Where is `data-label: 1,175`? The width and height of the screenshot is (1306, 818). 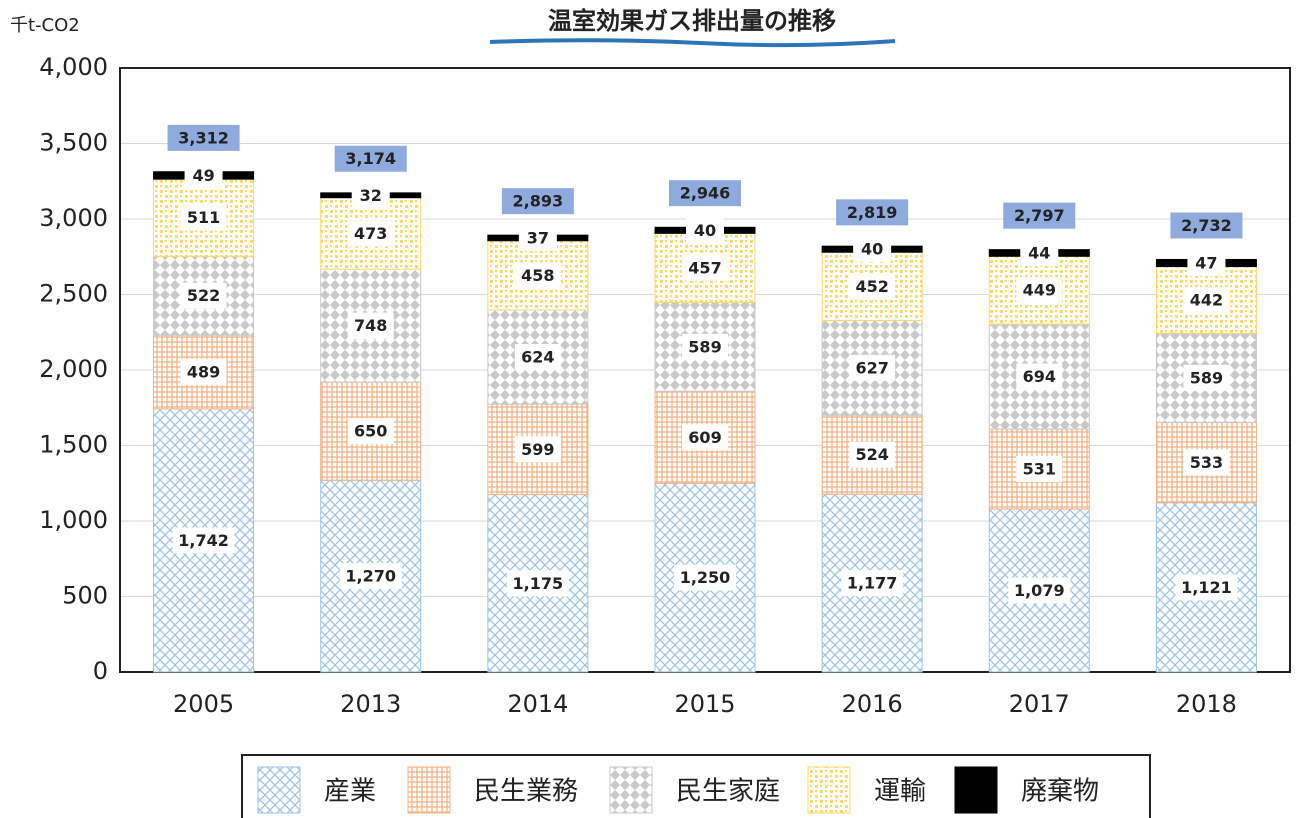 data-label: 1,175 is located at coordinates (538, 583).